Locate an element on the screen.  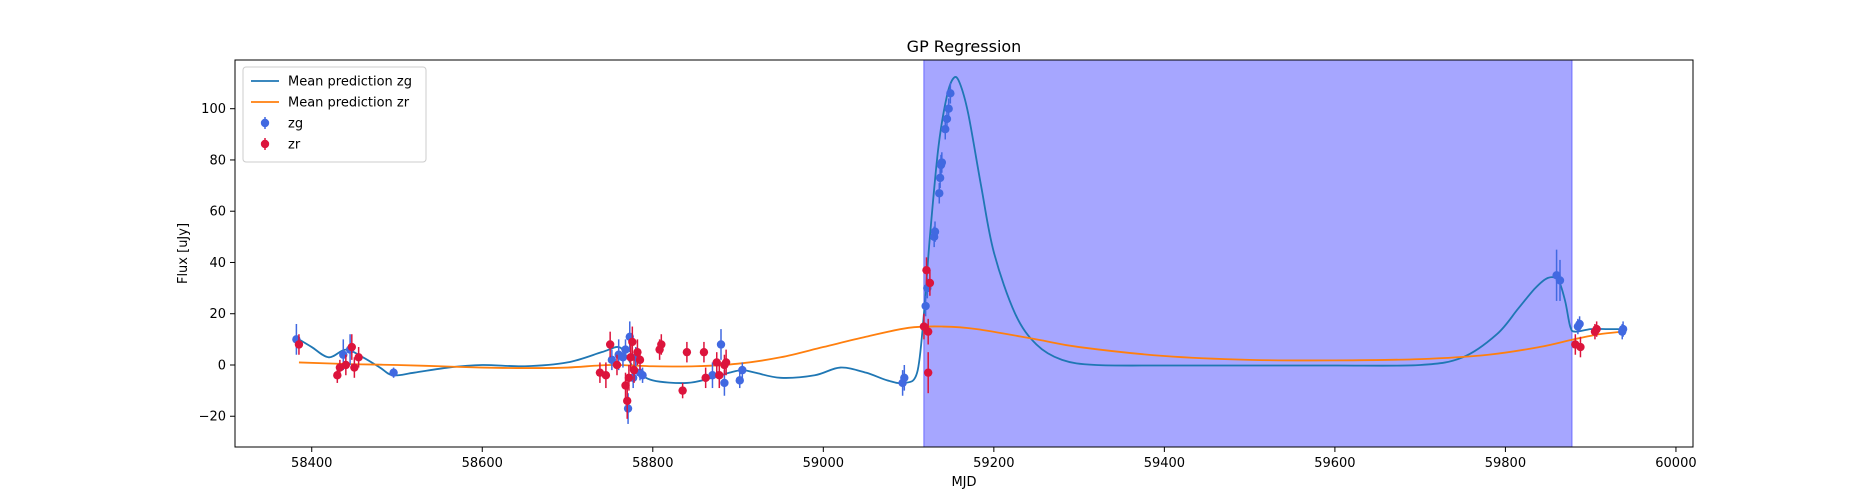
y-axis-ticks: −20 0 20 40 60 80 100 is located at coordinates (217, 263).